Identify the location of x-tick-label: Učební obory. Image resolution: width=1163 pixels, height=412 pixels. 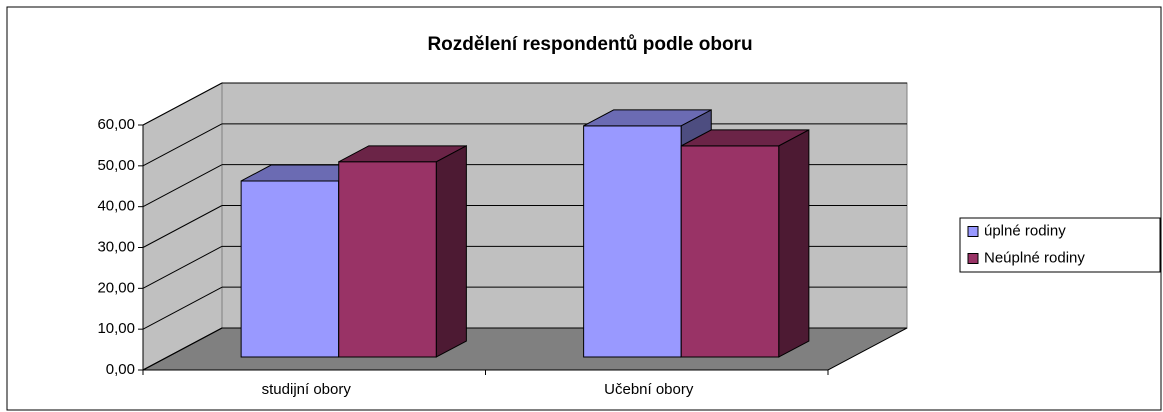
(649, 389).